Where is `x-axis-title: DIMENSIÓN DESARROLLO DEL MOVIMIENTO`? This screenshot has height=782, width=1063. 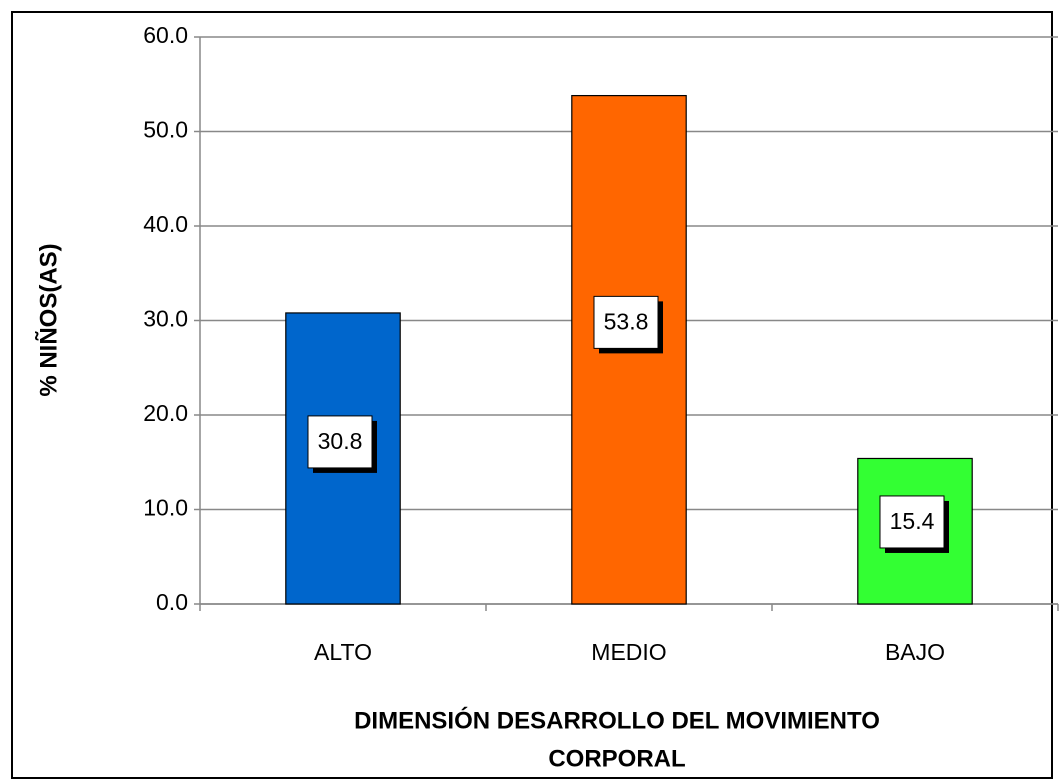
x-axis-title: DIMENSIÓN DESARROLLO DEL MOVIMIENTO is located at coordinates (617, 720).